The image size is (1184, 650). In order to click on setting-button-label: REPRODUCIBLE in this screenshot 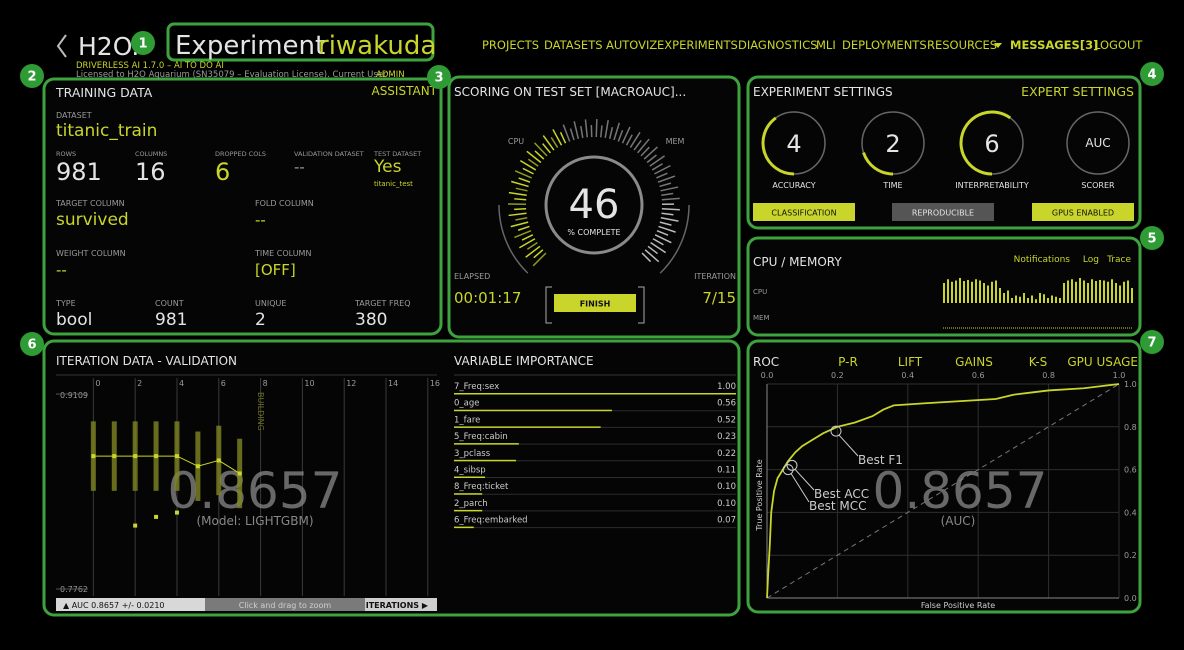, I will do `click(943, 213)`.